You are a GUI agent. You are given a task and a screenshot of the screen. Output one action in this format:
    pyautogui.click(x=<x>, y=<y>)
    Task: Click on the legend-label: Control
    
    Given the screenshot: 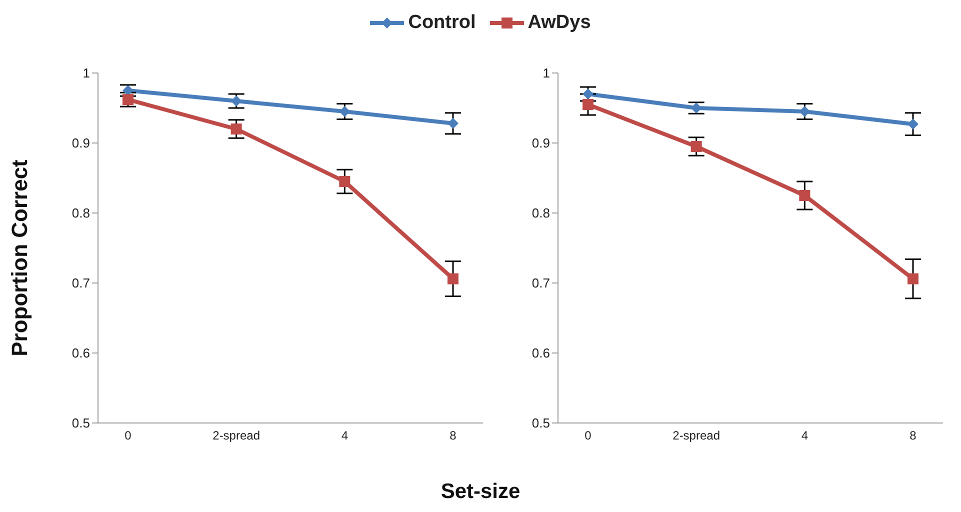 What is the action you would take?
    pyautogui.click(x=442, y=23)
    